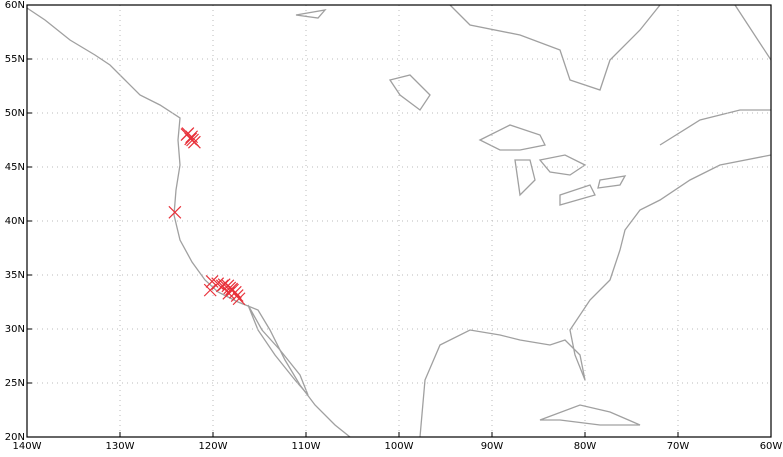 The image size is (783, 457). I want to click on x-tick-label: 60W, so click(771, 446).